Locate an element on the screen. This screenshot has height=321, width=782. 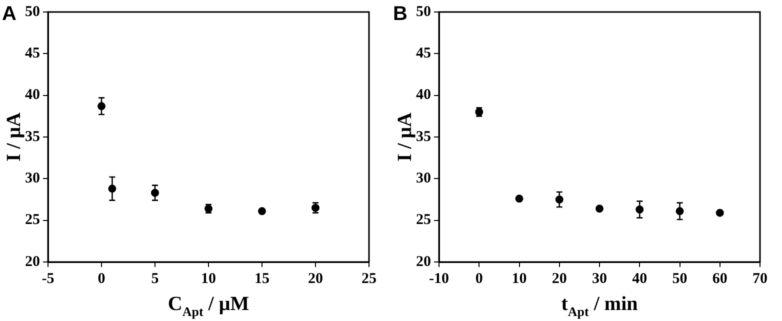
x-tick-label: -10 is located at coordinates (439, 278).